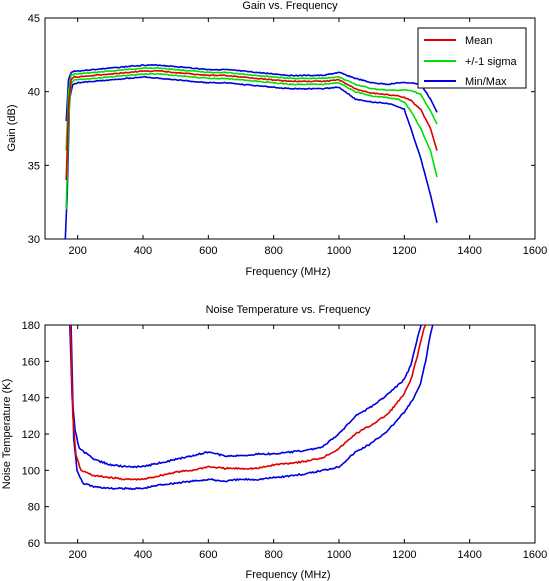  What do you see at coordinates (77, 555) in the screenshot?
I see `noise-xtick-label: 200` at bounding box center [77, 555].